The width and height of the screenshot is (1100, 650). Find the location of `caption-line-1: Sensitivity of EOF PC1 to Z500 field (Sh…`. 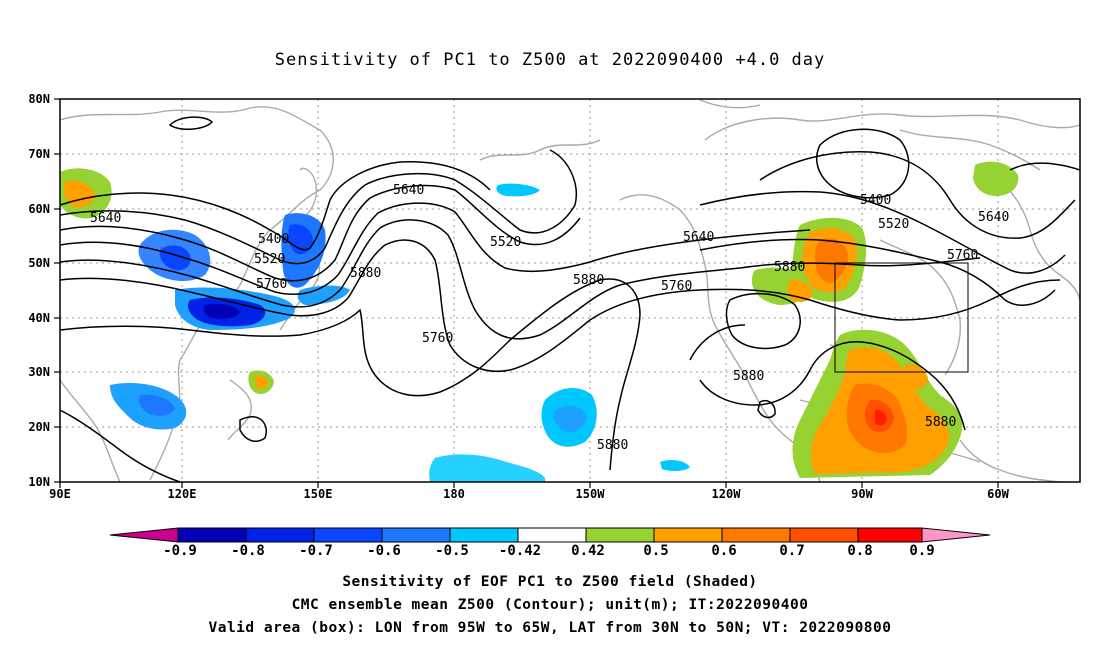

caption-line-1: Sensitivity of EOF PC1 to Z500 field (Sh… is located at coordinates (550, 582).